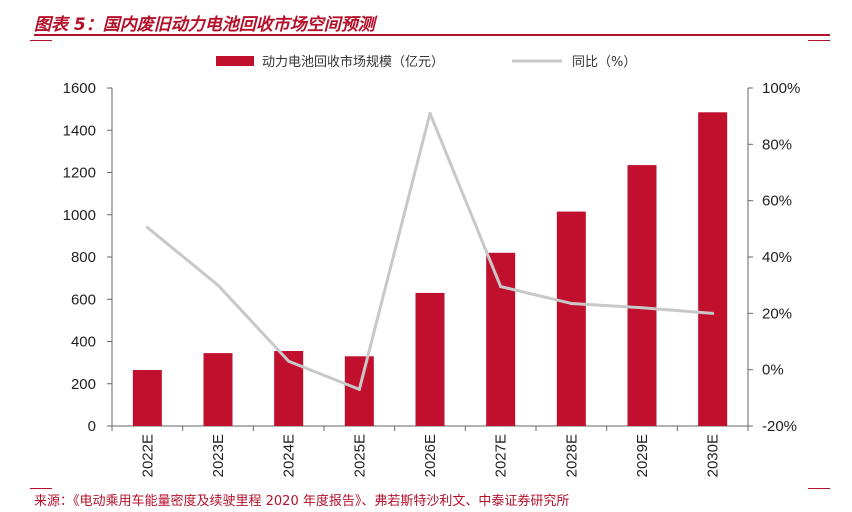 This screenshot has width=852, height=512. I want to click on left-tick-label: 1400, so click(79, 130).